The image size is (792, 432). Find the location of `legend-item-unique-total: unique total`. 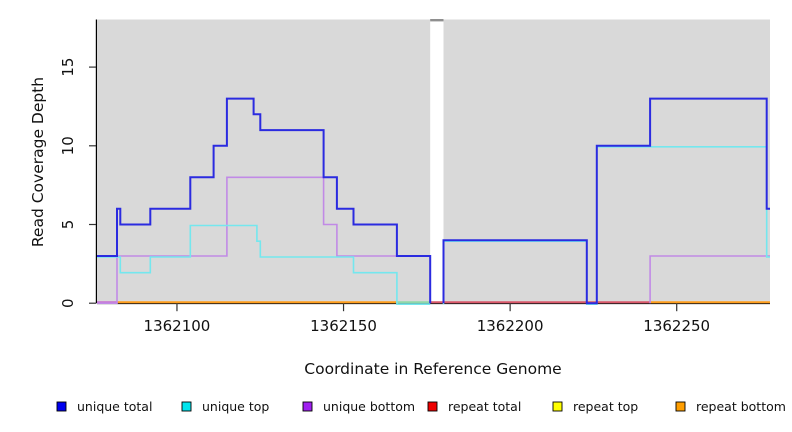

legend-item-unique-total: unique total is located at coordinates (104, 406).